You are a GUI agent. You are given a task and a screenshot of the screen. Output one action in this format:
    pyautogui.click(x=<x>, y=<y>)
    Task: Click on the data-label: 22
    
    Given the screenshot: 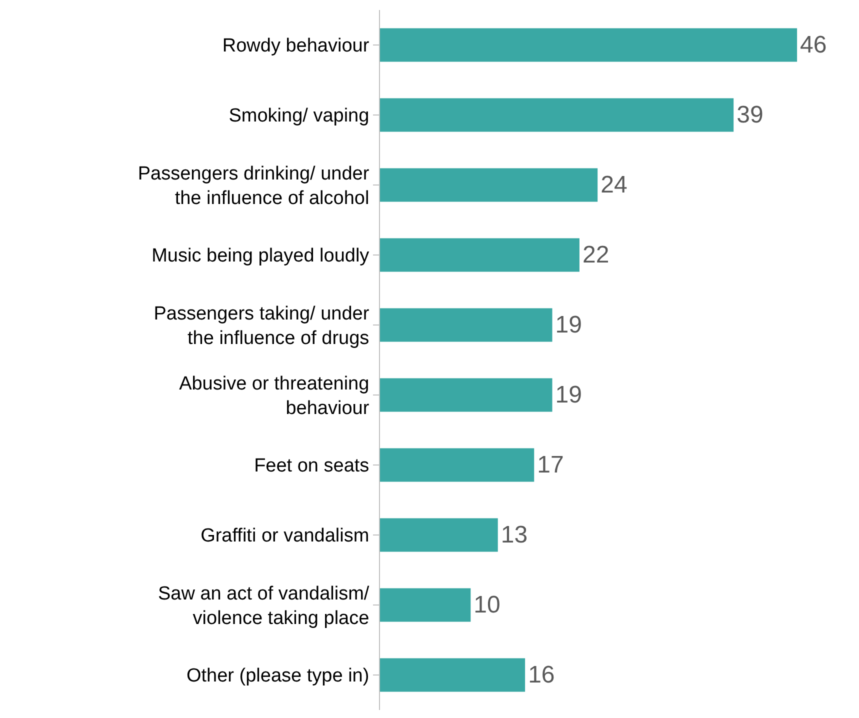 What is the action you would take?
    pyautogui.click(x=596, y=255)
    